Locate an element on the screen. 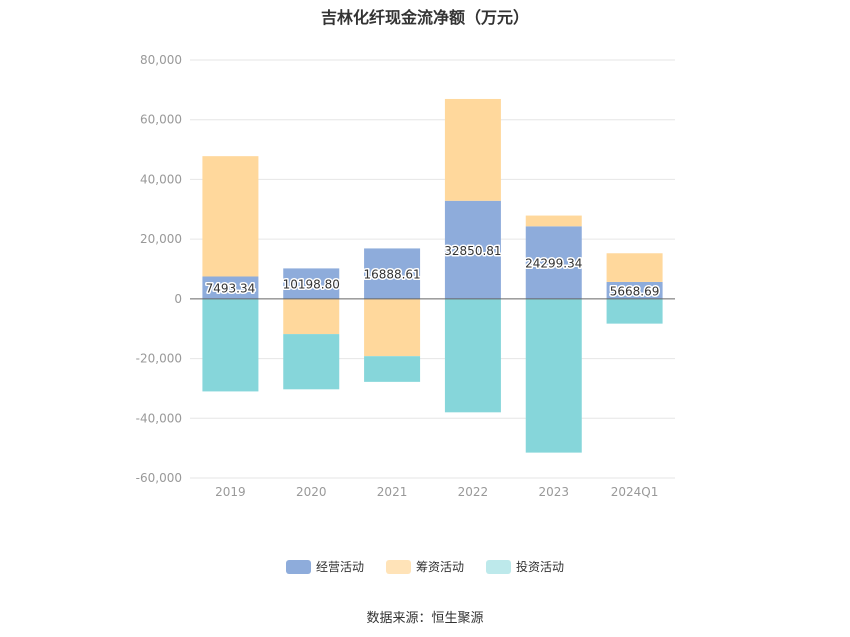  x-tick-label: 2023 is located at coordinates (553, 492).